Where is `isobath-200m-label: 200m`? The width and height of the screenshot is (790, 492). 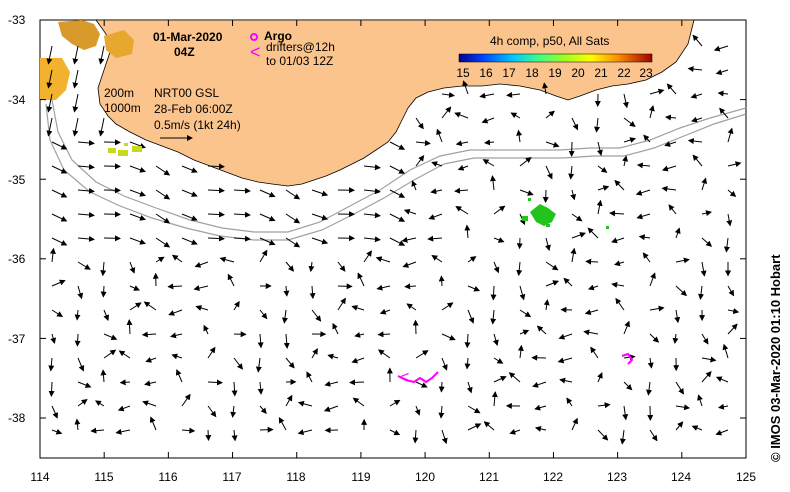 isobath-200m-label: 200m is located at coordinates (119, 93).